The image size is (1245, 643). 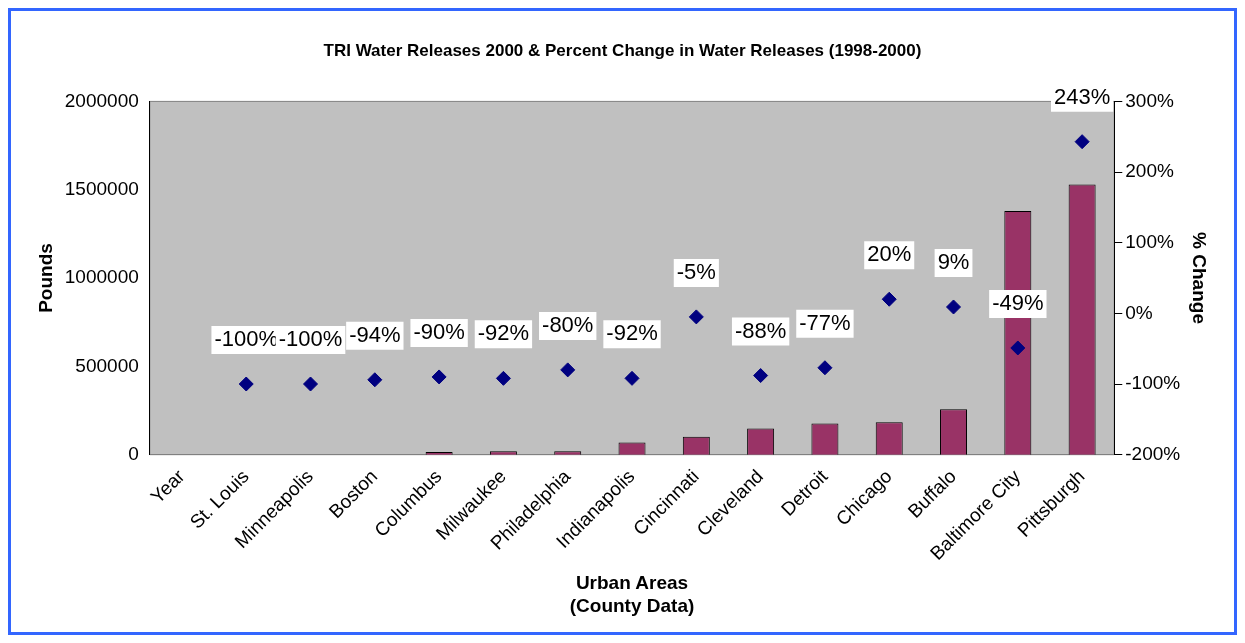 I want to click on y2-tick-label: 300%, so click(x=1149, y=100).